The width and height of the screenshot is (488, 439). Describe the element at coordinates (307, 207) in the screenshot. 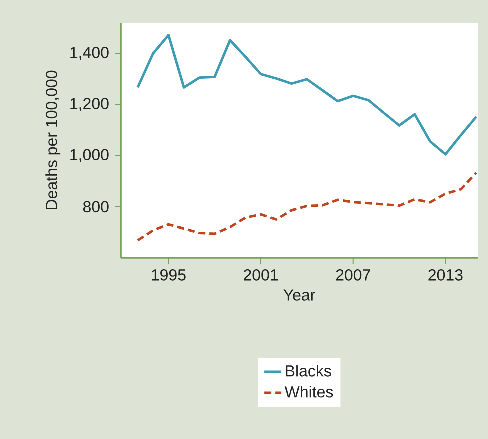

I see `line-series` at that location.